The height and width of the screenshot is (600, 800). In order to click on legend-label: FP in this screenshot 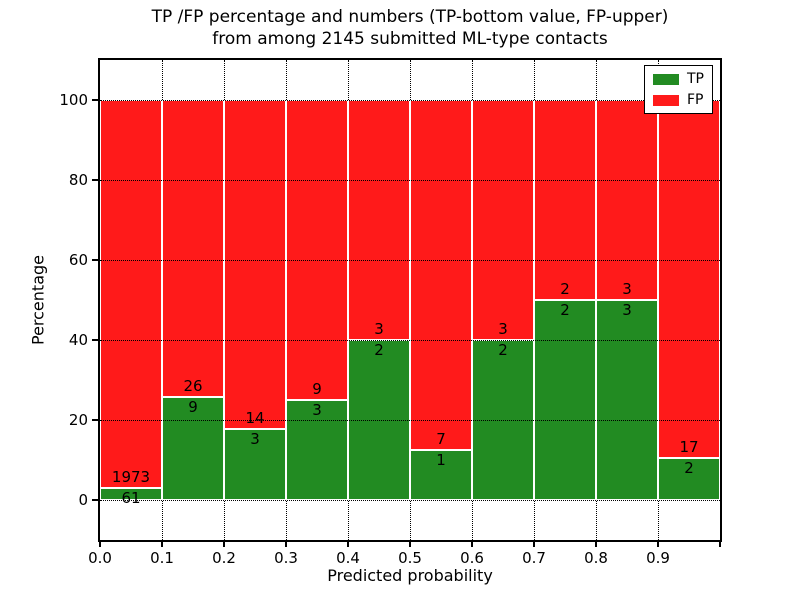, I will do `click(695, 100)`.